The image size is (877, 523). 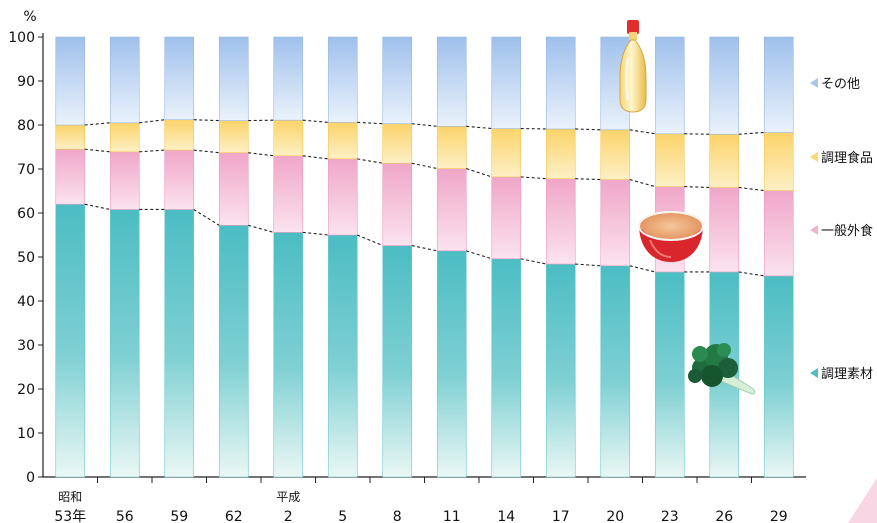 I want to click on legend-label: 調理素材, so click(x=847, y=374).